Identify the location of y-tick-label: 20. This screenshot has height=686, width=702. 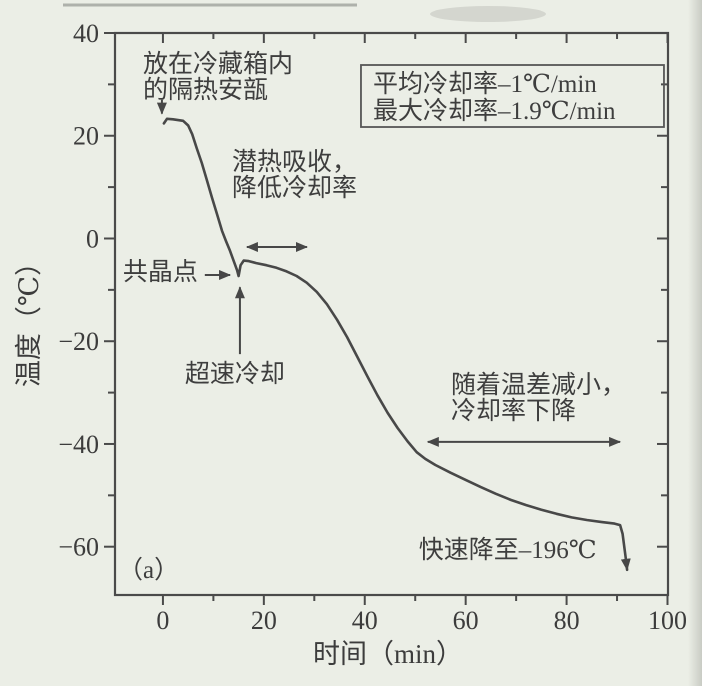
(86, 136).